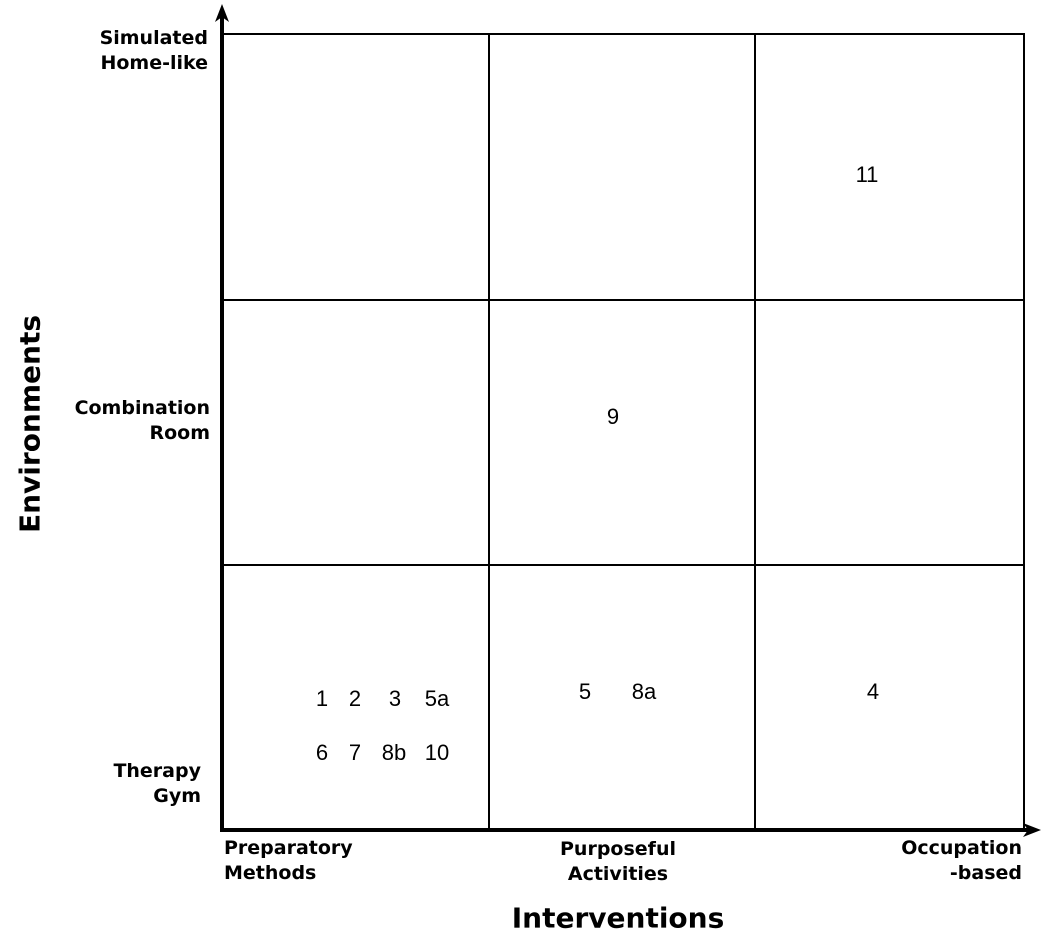  What do you see at coordinates (355, 752) in the screenshot?
I see `study-label: 7` at bounding box center [355, 752].